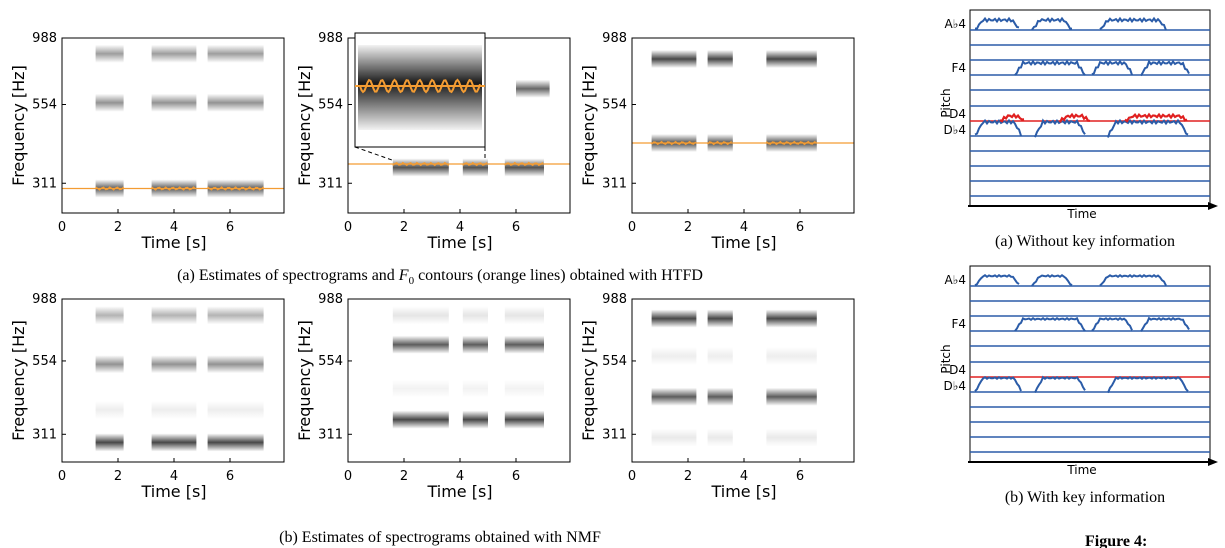 The image size is (1225, 548). I want to click on footer: Figure 4:, so click(1116, 540).